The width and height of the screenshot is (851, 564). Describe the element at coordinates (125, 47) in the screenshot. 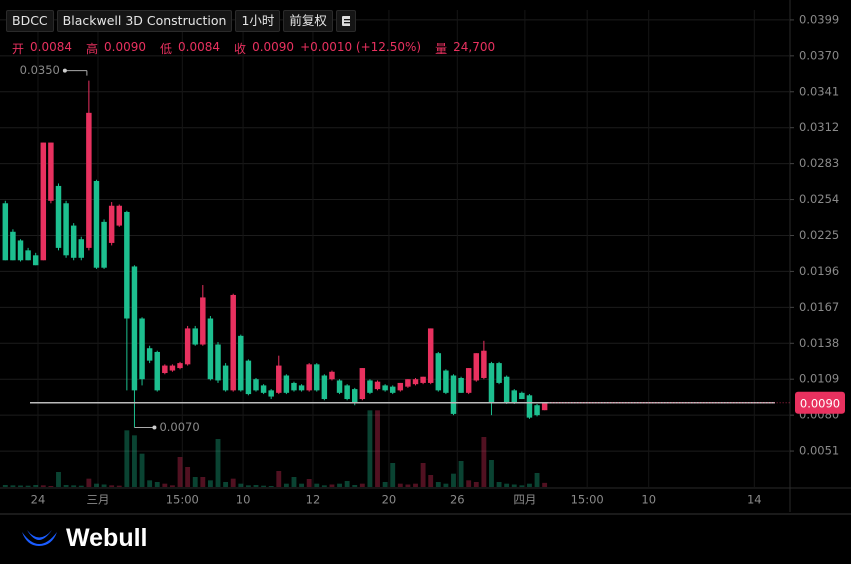

I see `legend-value: 0.0090` at that location.